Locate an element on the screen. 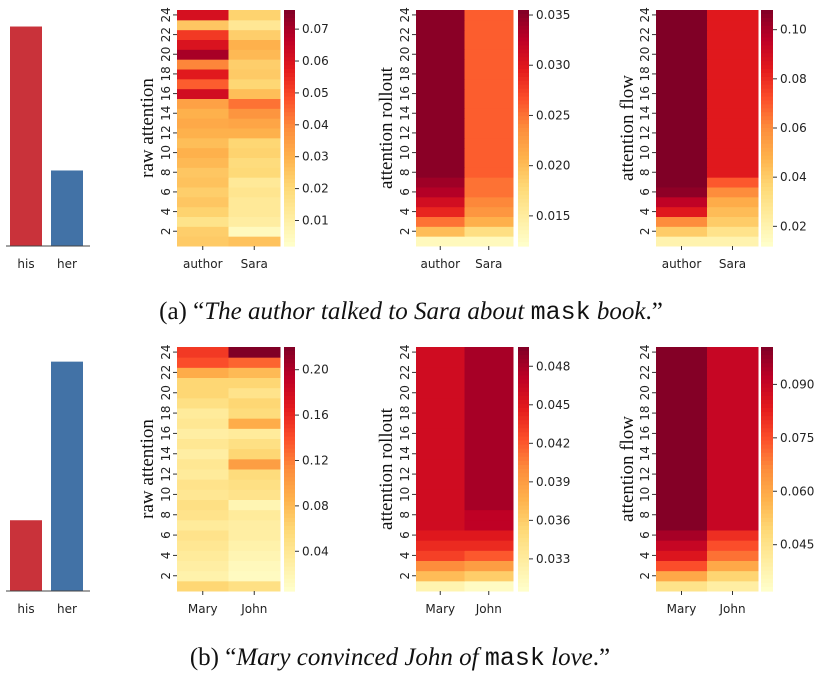 This screenshot has height=681, width=822. axis-title: attention flow is located at coordinates (627, 128).